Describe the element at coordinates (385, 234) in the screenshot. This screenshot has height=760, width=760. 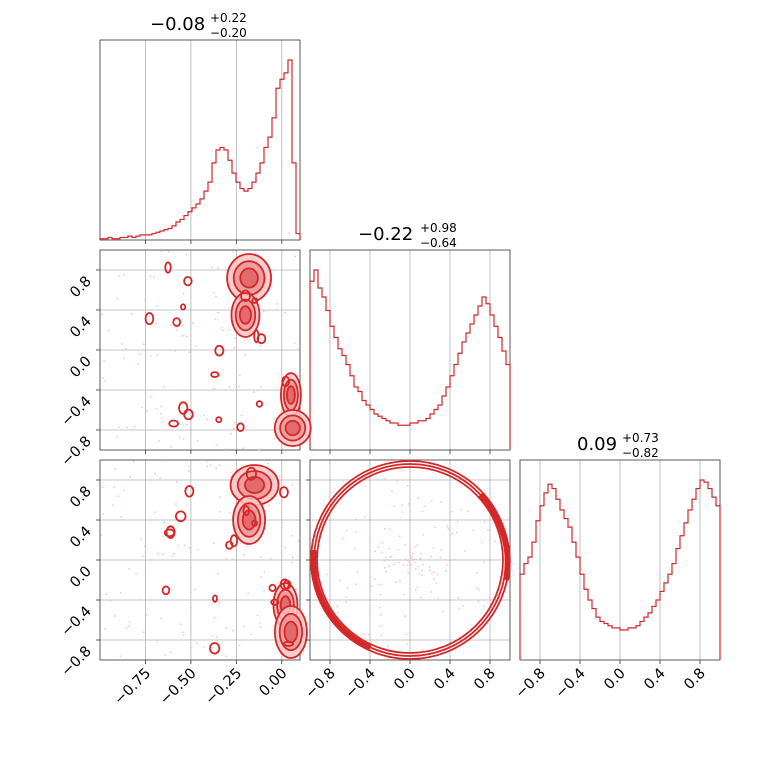
I see `title-value-1: −0.22` at that location.